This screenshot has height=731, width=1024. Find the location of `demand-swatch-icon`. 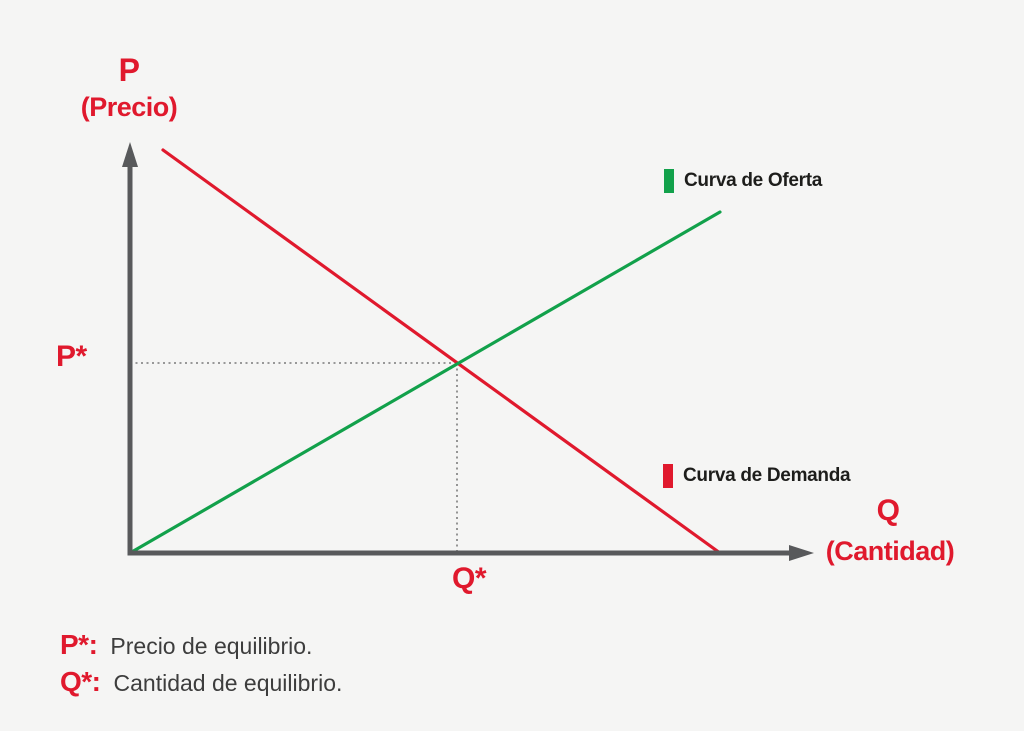

demand-swatch-icon is located at coordinates (668, 476).